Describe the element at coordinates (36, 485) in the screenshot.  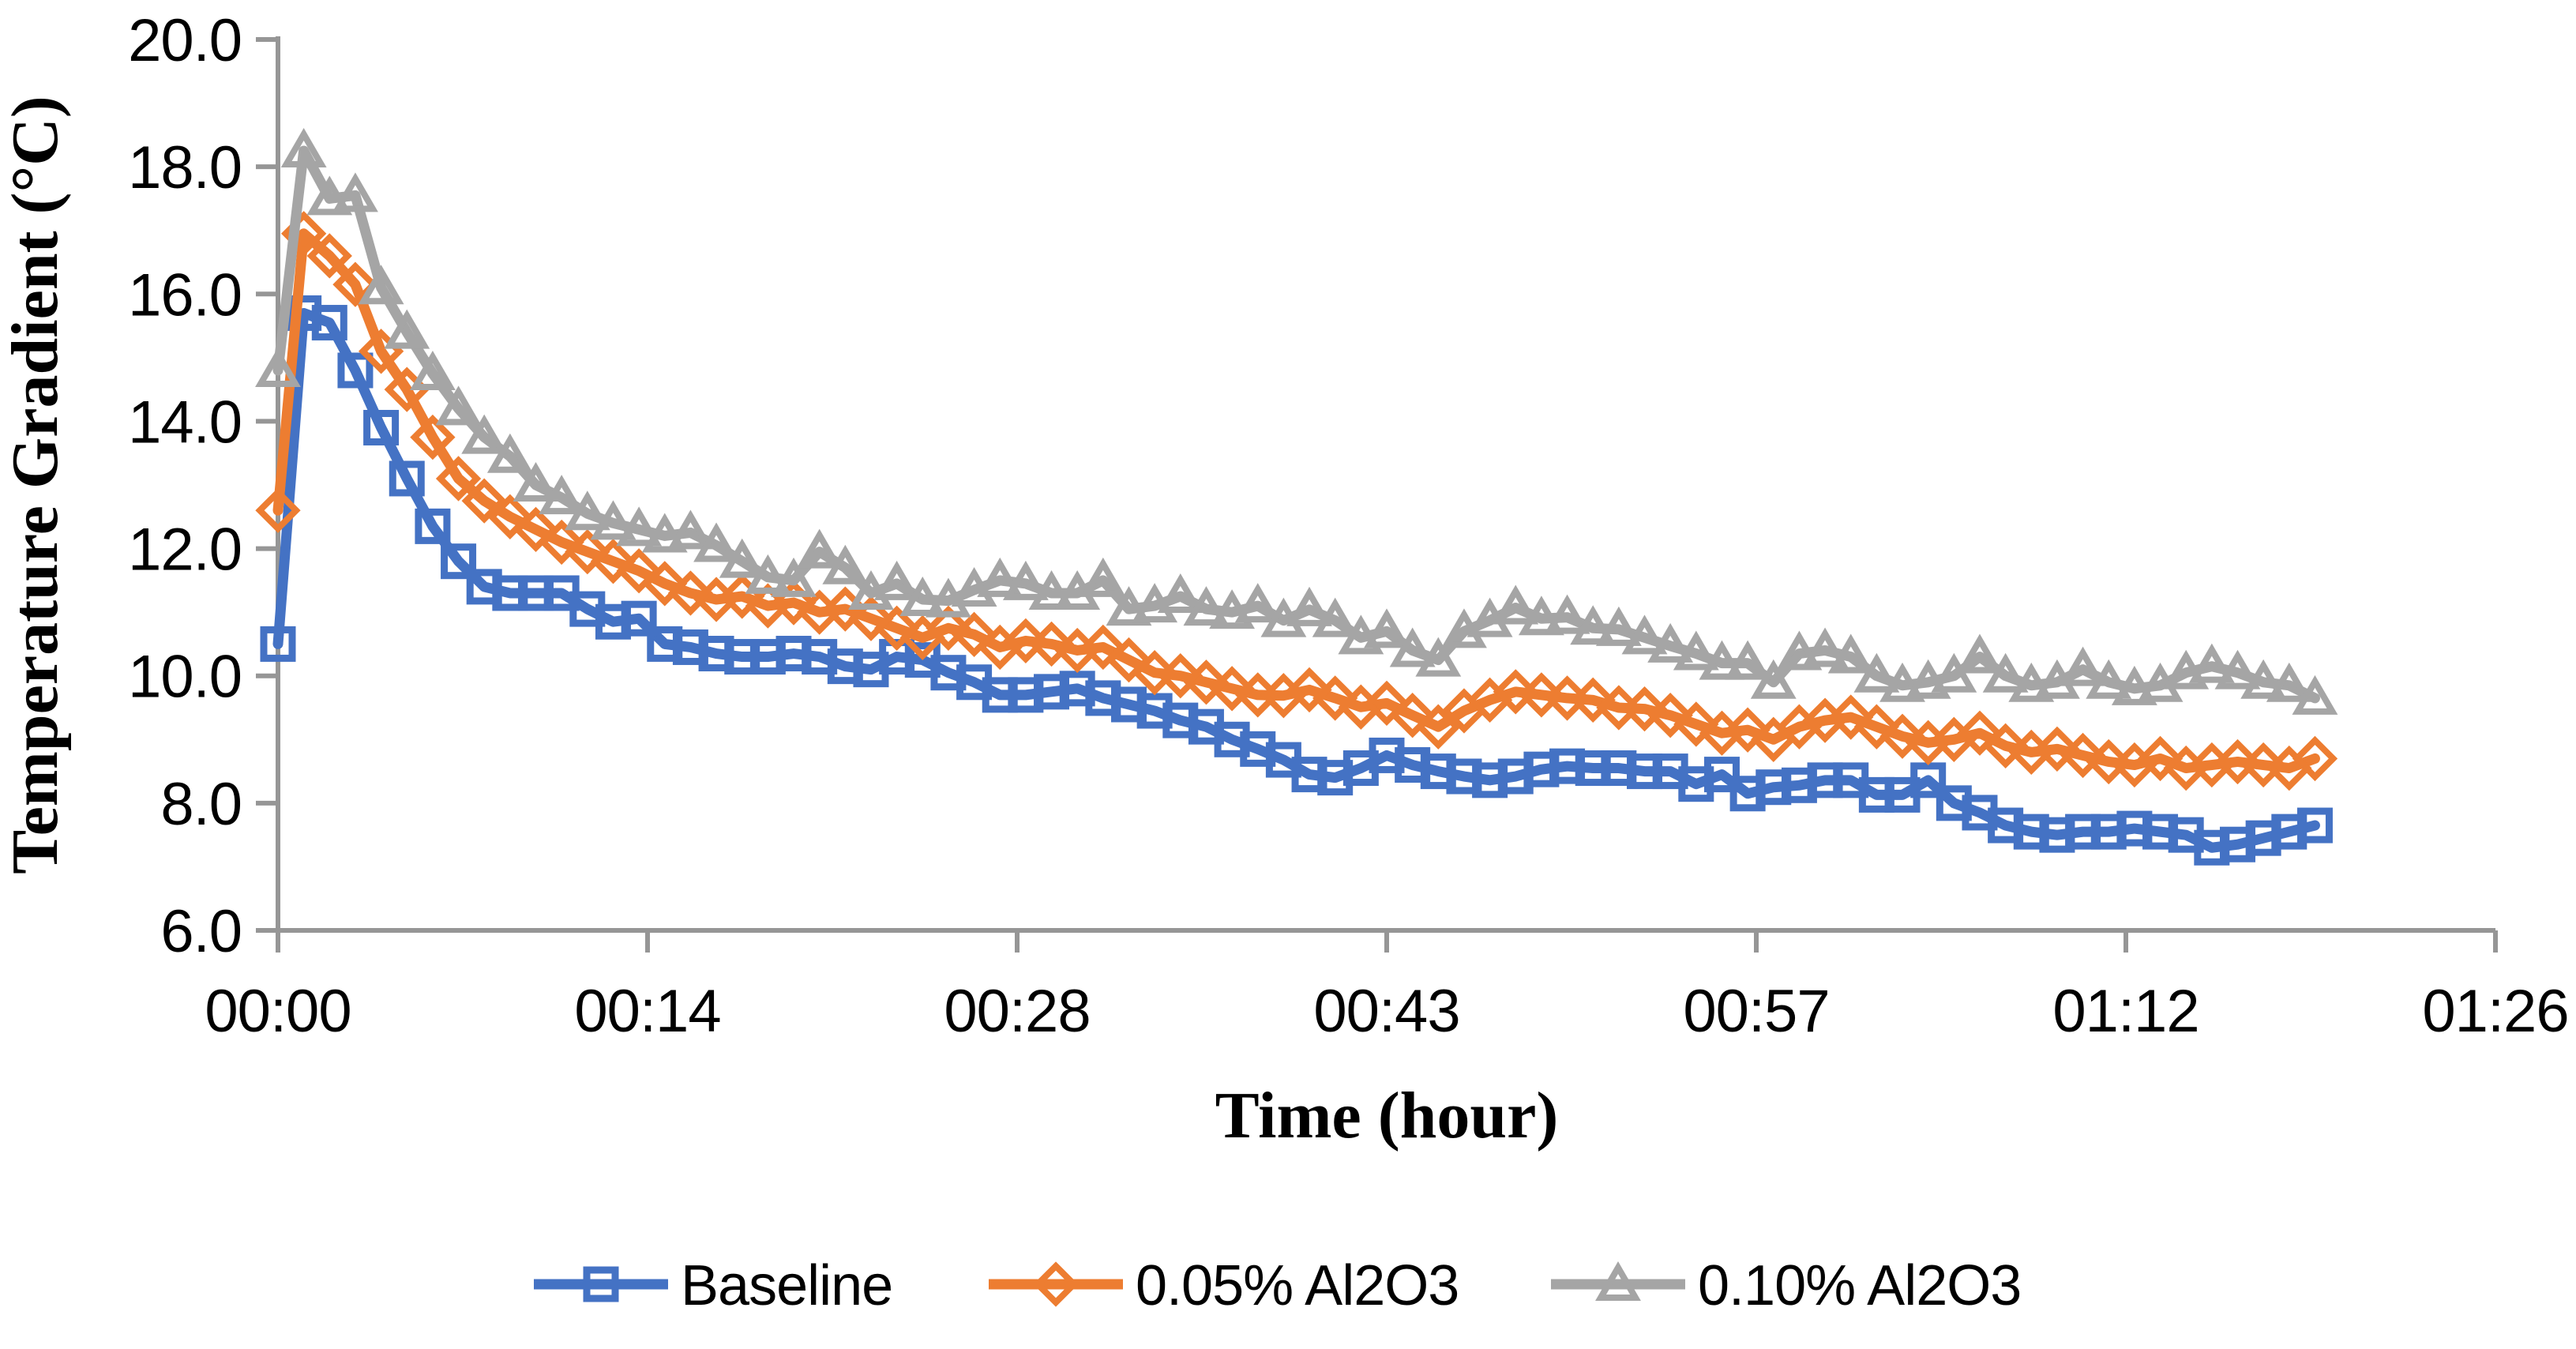
I see `y-axis-title: Temperature Gradient (°C)` at that location.